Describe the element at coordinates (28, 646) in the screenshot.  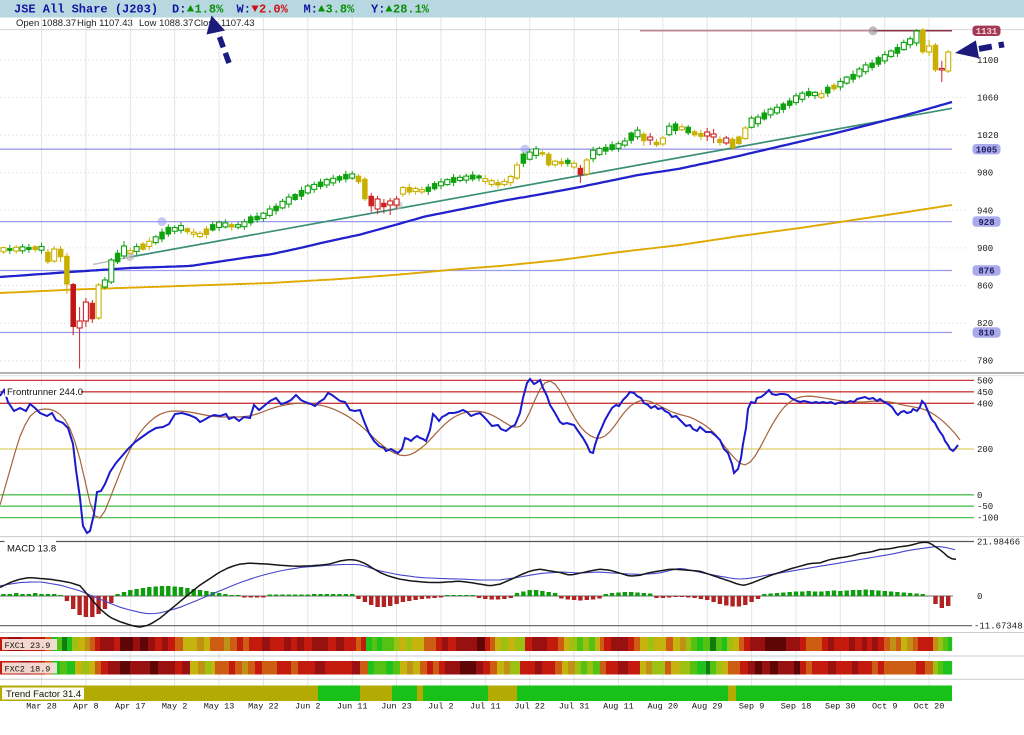
I see `svg-text: FXC1 23.9` at that location.